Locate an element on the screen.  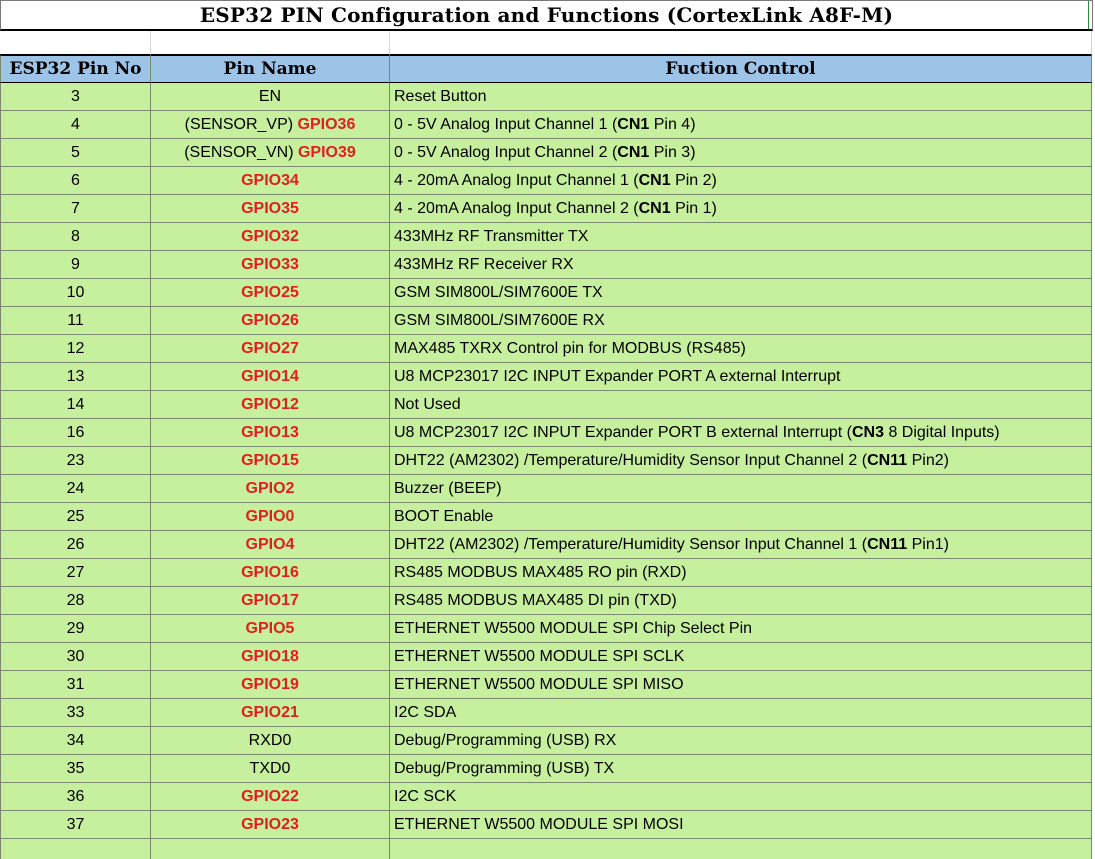
cell-text: Debug/Programming (USB) TX is located at coordinates (504, 768).